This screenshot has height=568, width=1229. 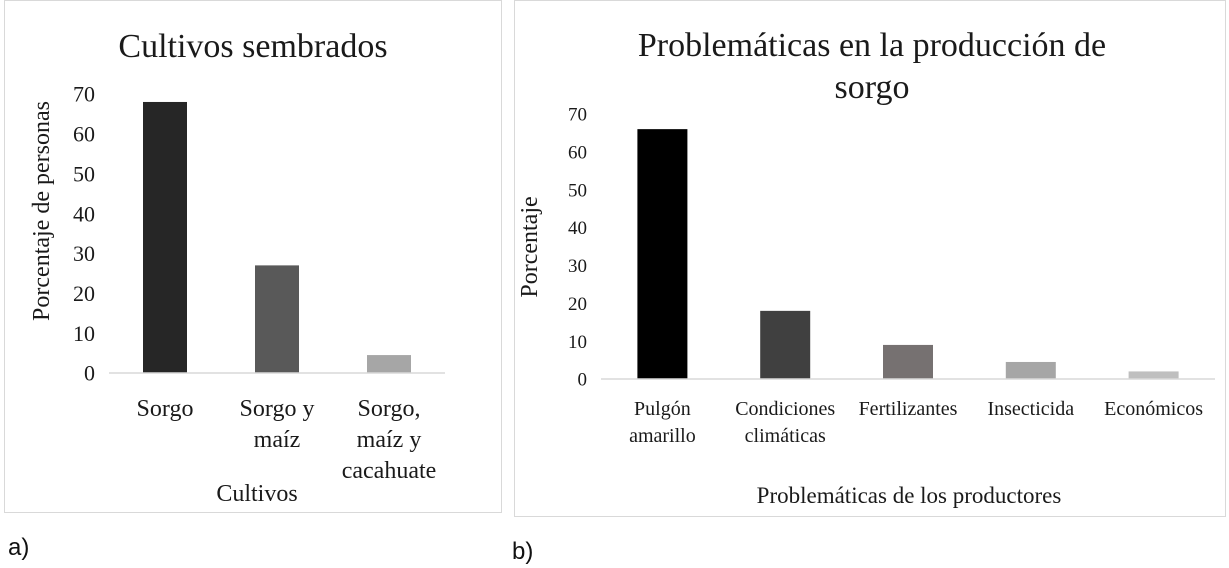 I want to click on x-tick-label: climáticas, so click(x=785, y=436).